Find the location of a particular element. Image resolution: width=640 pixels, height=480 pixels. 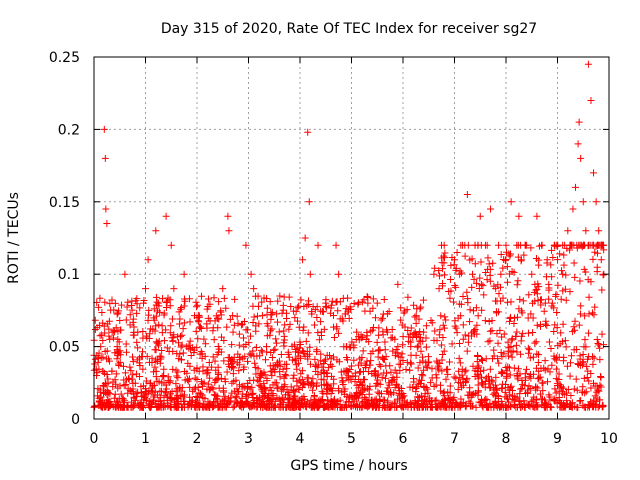

y-tick-label: 0.15 is located at coordinates (64, 203).